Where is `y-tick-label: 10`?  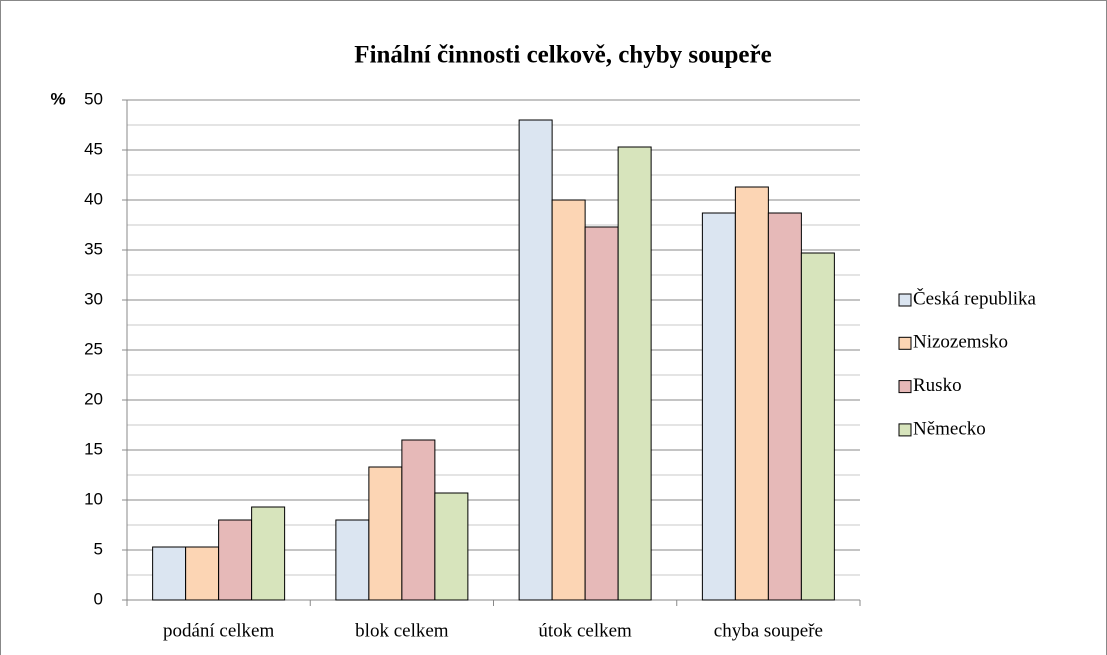 y-tick-label: 10 is located at coordinates (93, 498).